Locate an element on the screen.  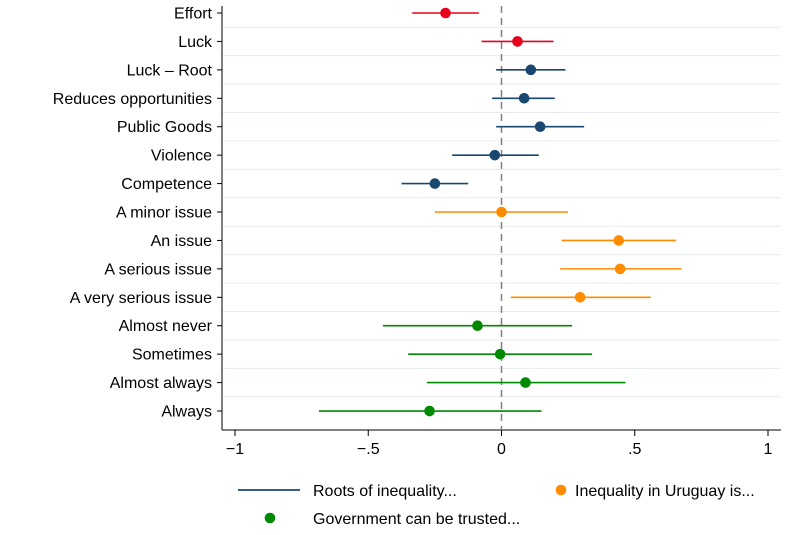
x-tick-label: 0 is located at coordinates (501, 449).